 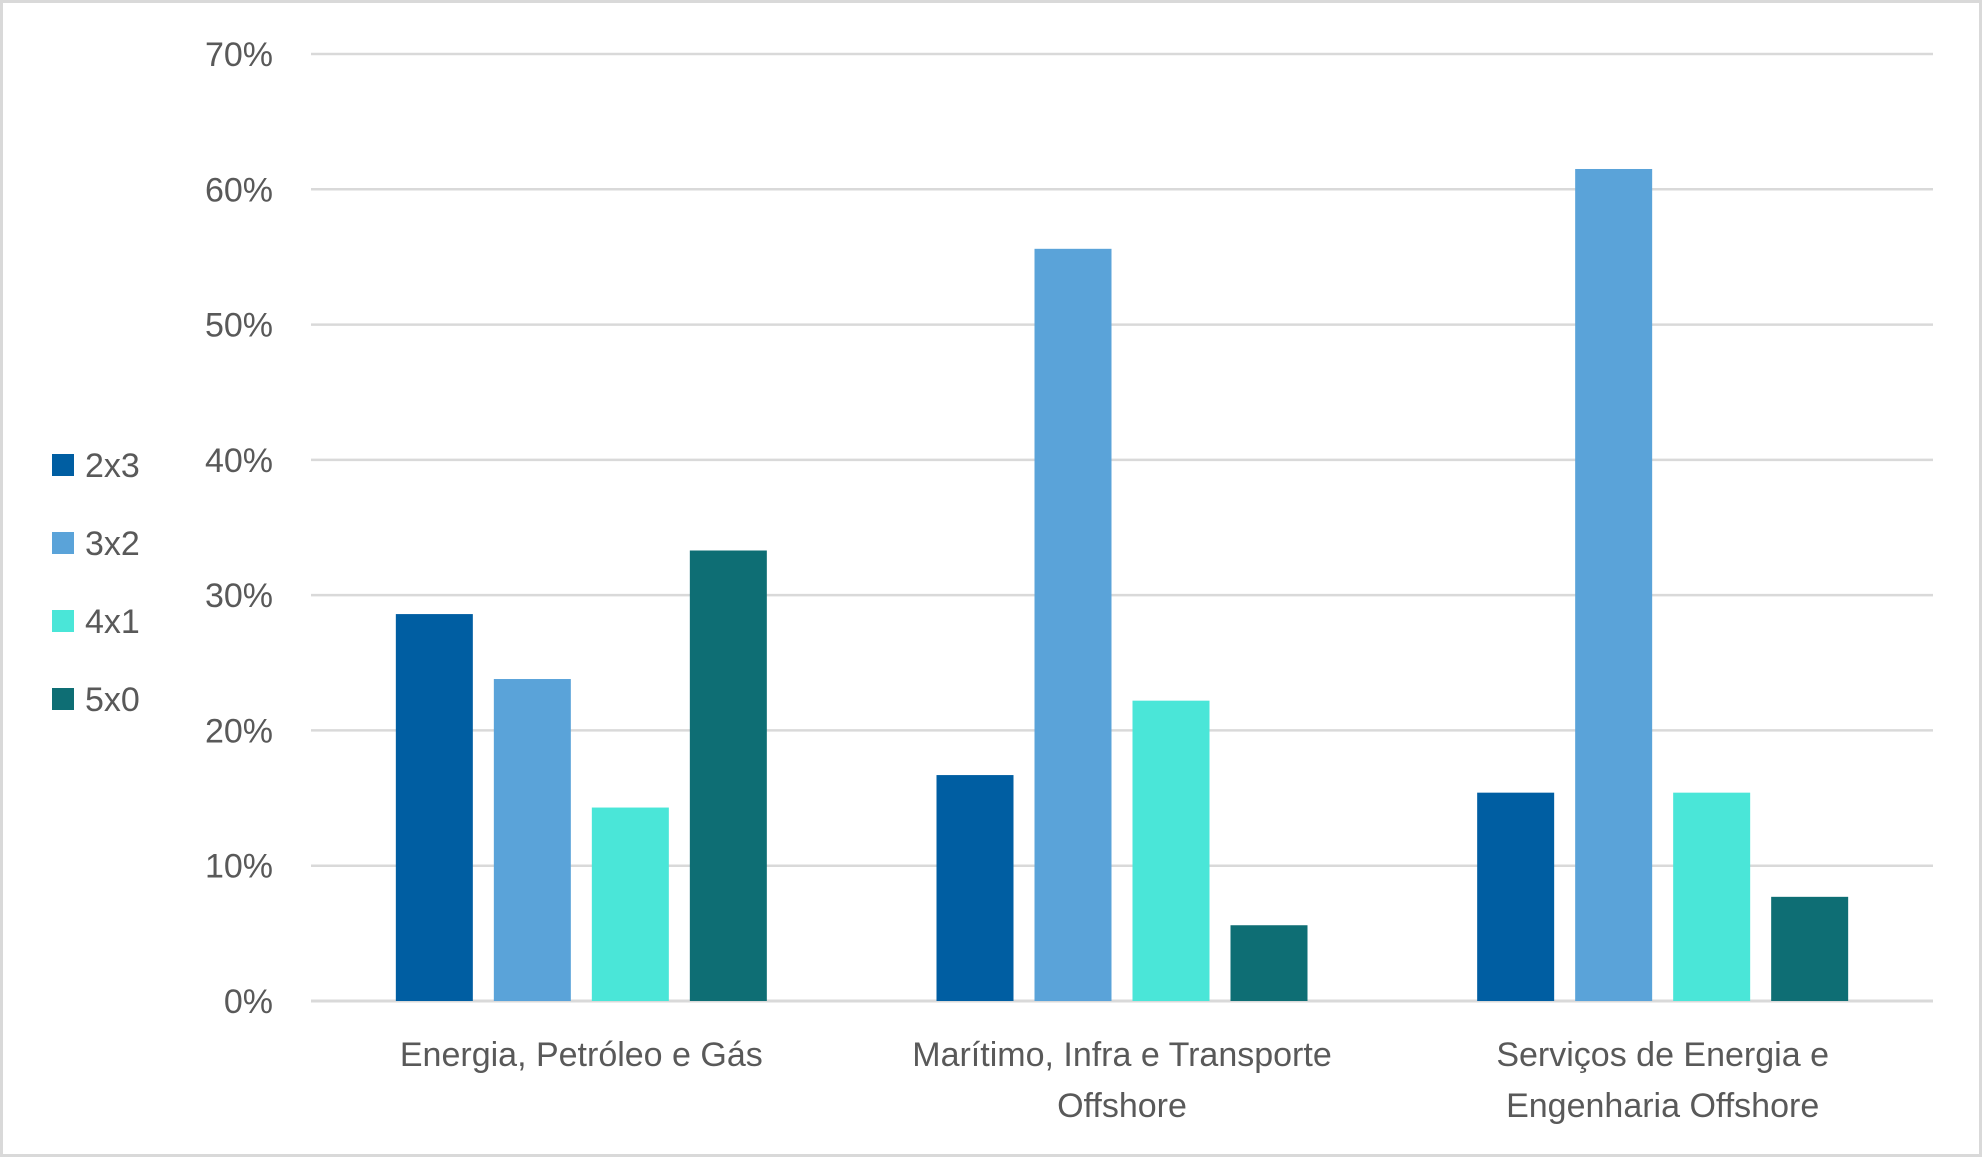 I want to click on y-tick-label: 50%, so click(x=239, y=326).